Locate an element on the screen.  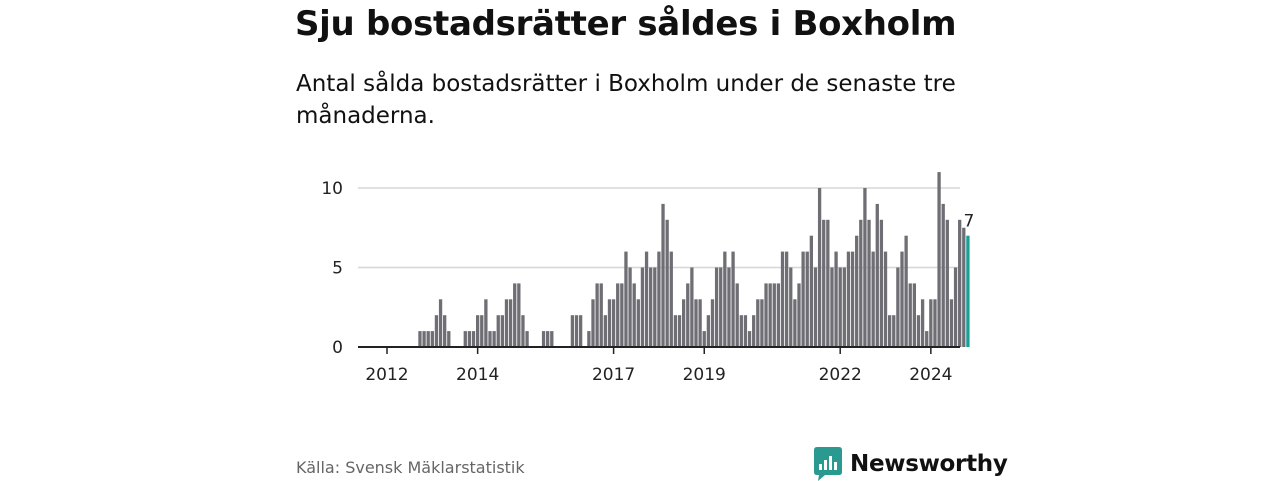
newsworthy-logo: Newsworthy is located at coordinates (911, 464).